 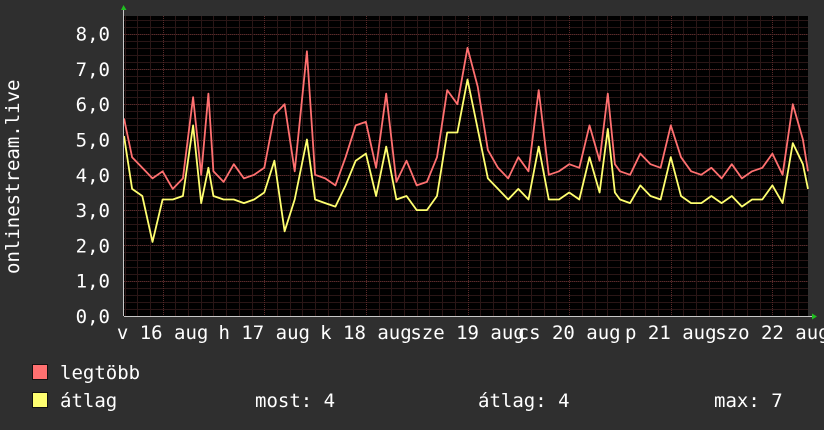 I want to click on y-tick-label: 2,0, so click(x=93, y=246).